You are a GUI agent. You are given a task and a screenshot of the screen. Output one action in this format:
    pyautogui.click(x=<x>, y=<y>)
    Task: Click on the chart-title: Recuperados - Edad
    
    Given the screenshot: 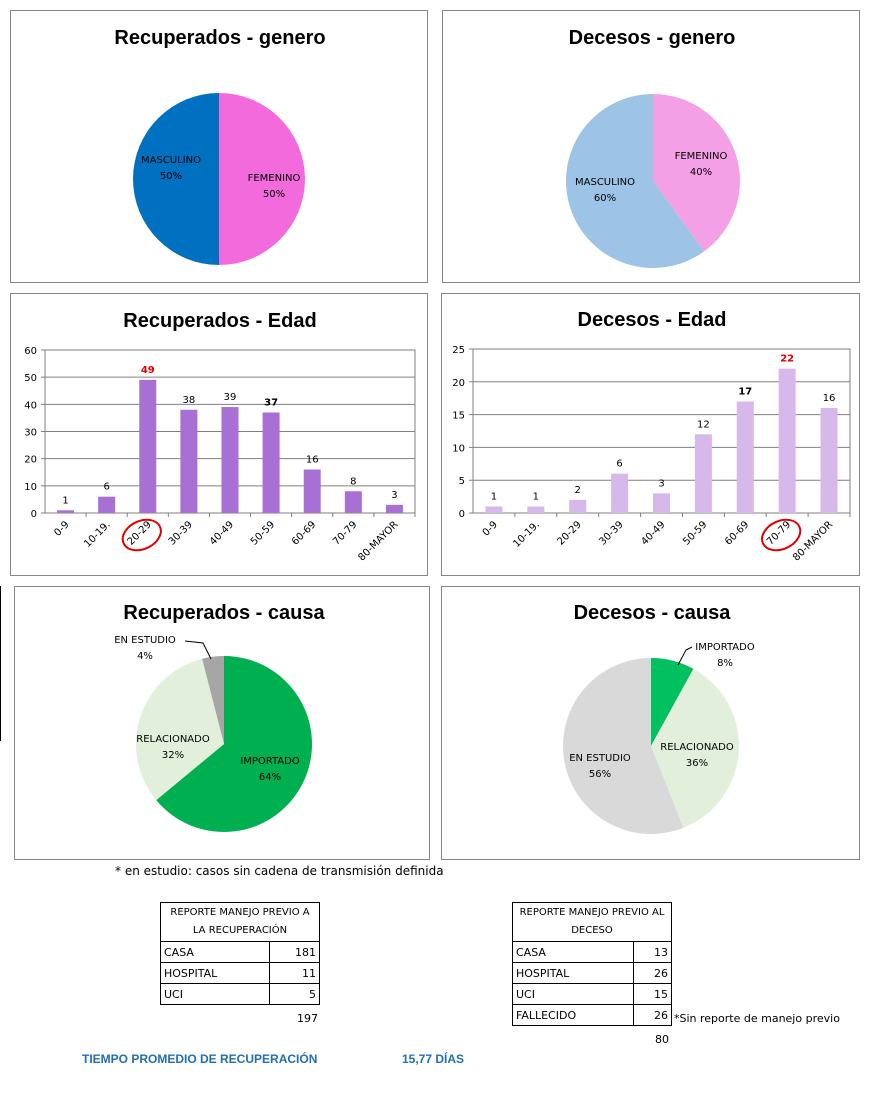 What is the action you would take?
    pyautogui.click(x=219, y=321)
    